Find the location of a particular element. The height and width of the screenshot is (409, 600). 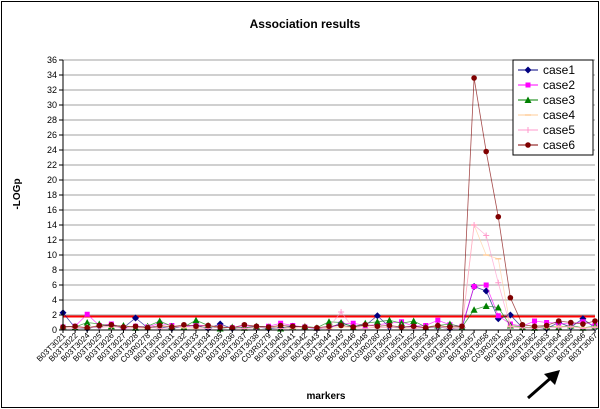

x-axis-label: markers is located at coordinates (326, 396).